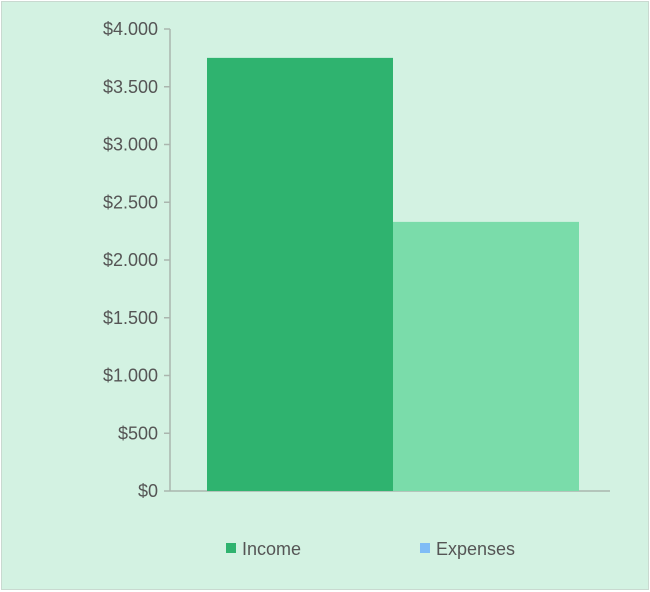  Describe the element at coordinates (130, 145) in the screenshot. I see `y-tick-label: $3.000` at that location.